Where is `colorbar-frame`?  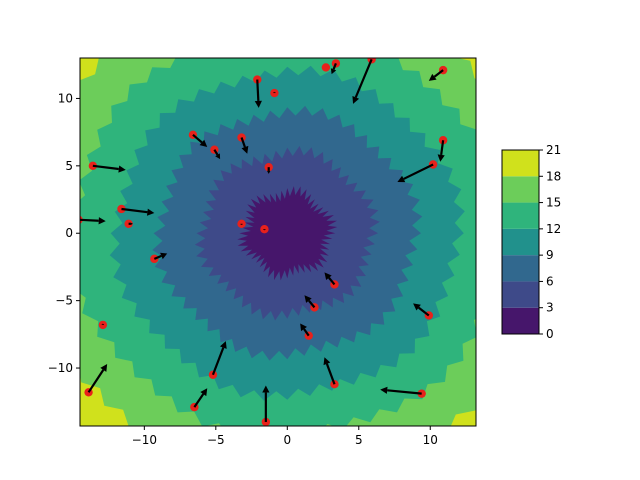
colorbar-frame is located at coordinates (520, 242).